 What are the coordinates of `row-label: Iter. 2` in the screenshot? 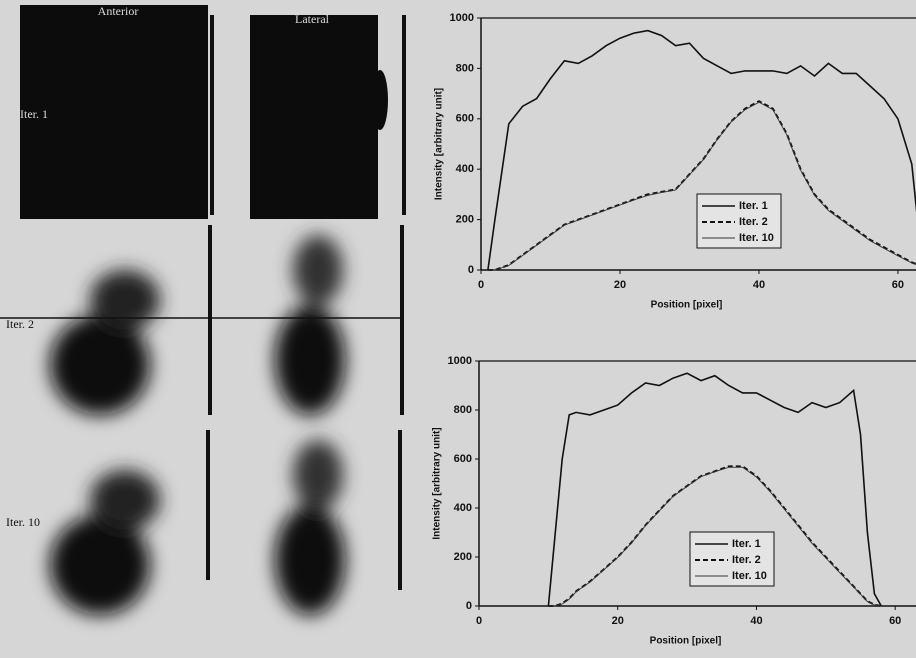 It's located at (20, 324).